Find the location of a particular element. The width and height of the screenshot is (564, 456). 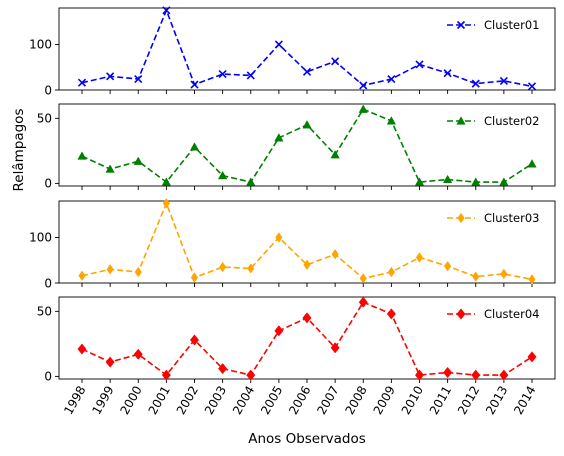

x-tick-label: 2011 is located at coordinates (440, 400).